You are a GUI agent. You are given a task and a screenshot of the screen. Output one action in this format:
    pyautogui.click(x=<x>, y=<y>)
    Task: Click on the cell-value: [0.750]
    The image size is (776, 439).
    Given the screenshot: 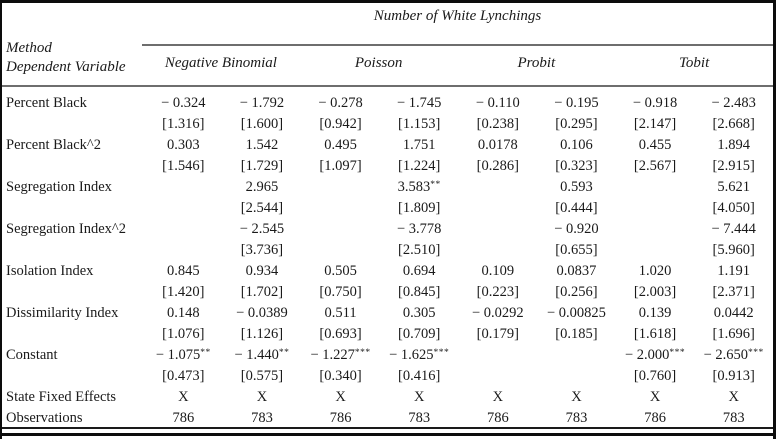 What is the action you would take?
    pyautogui.click(x=340, y=292)
    